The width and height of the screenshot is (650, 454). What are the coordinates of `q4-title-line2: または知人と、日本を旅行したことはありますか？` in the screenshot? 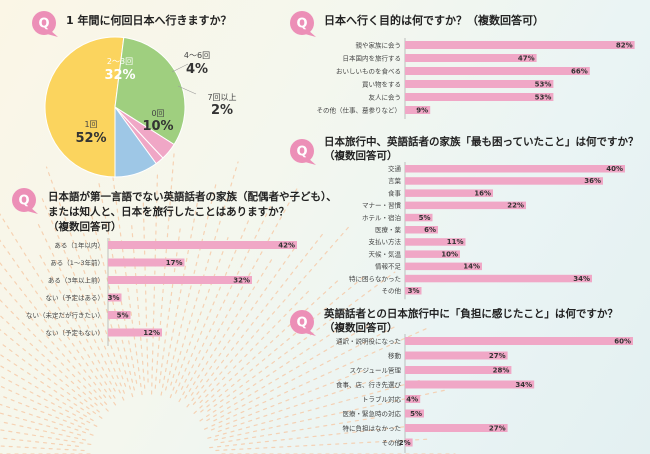 It's located at (169, 212).